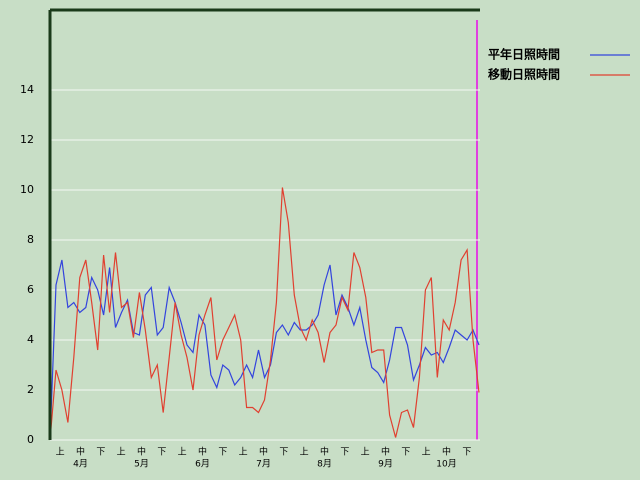 The height and width of the screenshot is (480, 640). I want to click on month-label: 6月, so click(202, 464).